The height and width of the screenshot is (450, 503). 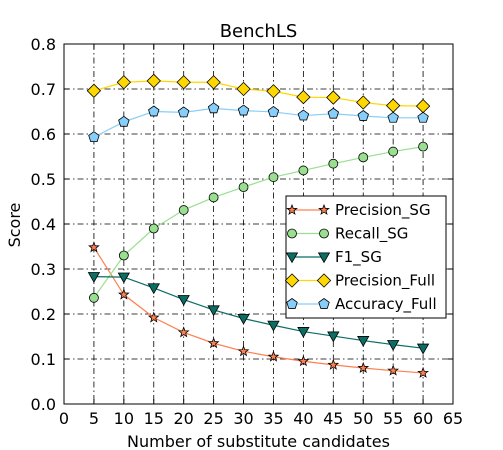 I want to click on y-tick-label: 0.5, so click(x=43, y=179).